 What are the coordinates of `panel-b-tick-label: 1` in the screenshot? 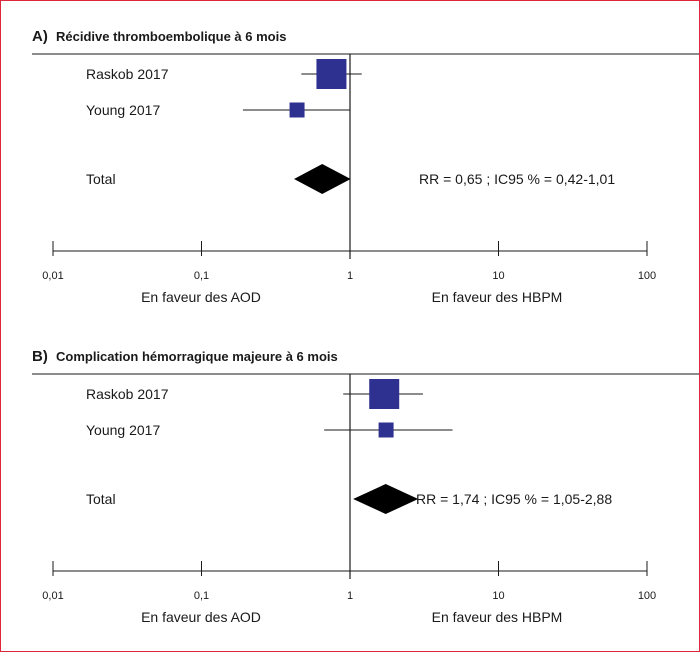 It's located at (350, 596).